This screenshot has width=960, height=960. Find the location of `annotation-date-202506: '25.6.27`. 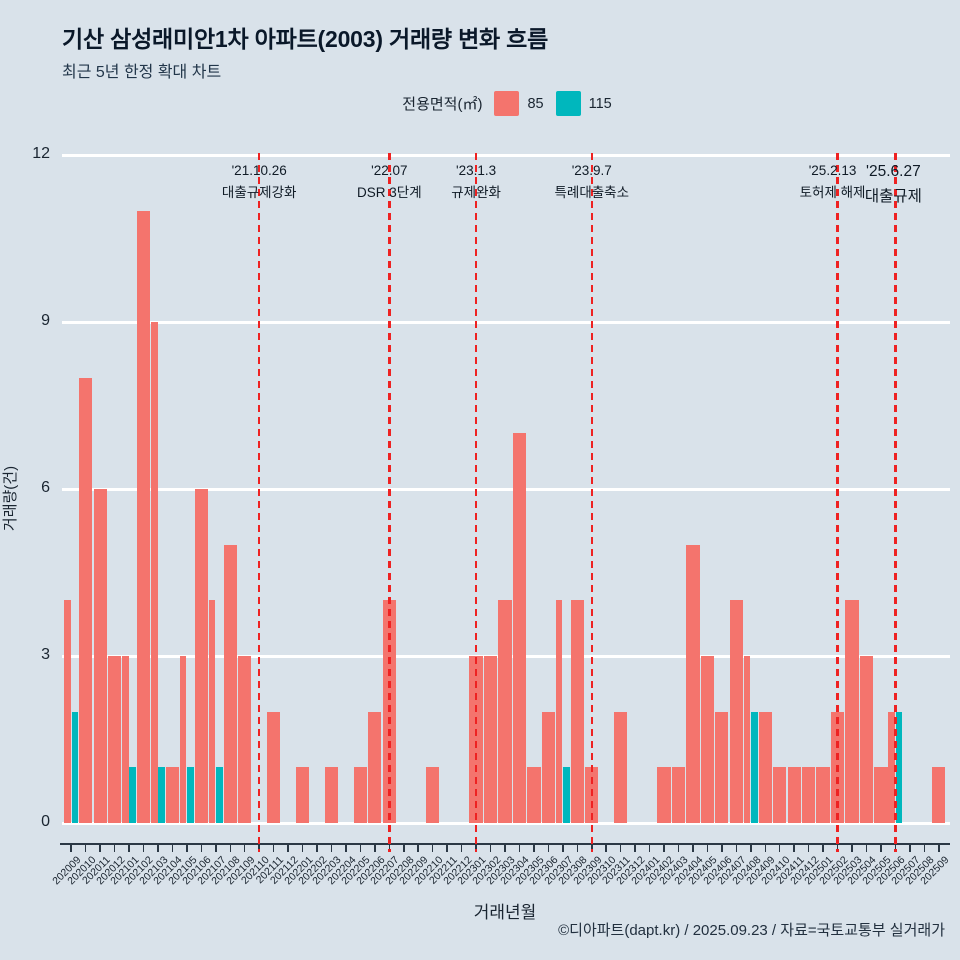

annotation-date-202506: '25.6.27 is located at coordinates (893, 171).